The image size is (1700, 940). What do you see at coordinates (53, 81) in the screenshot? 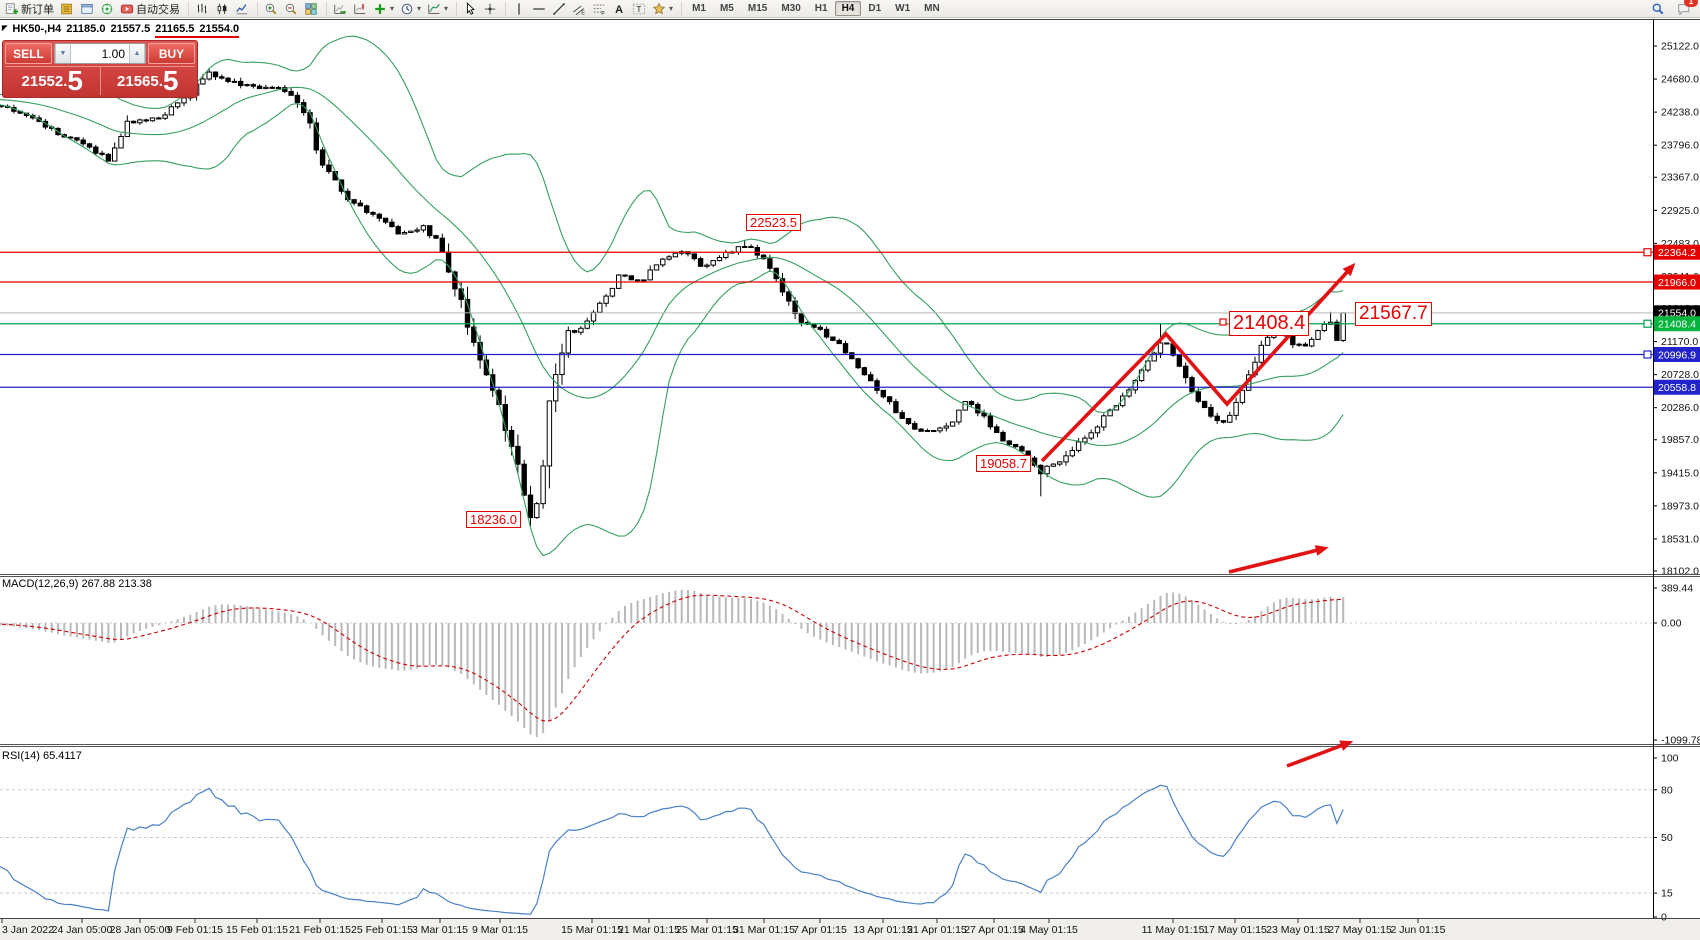
I see `sell-price-display: 21552. 5` at bounding box center [53, 81].